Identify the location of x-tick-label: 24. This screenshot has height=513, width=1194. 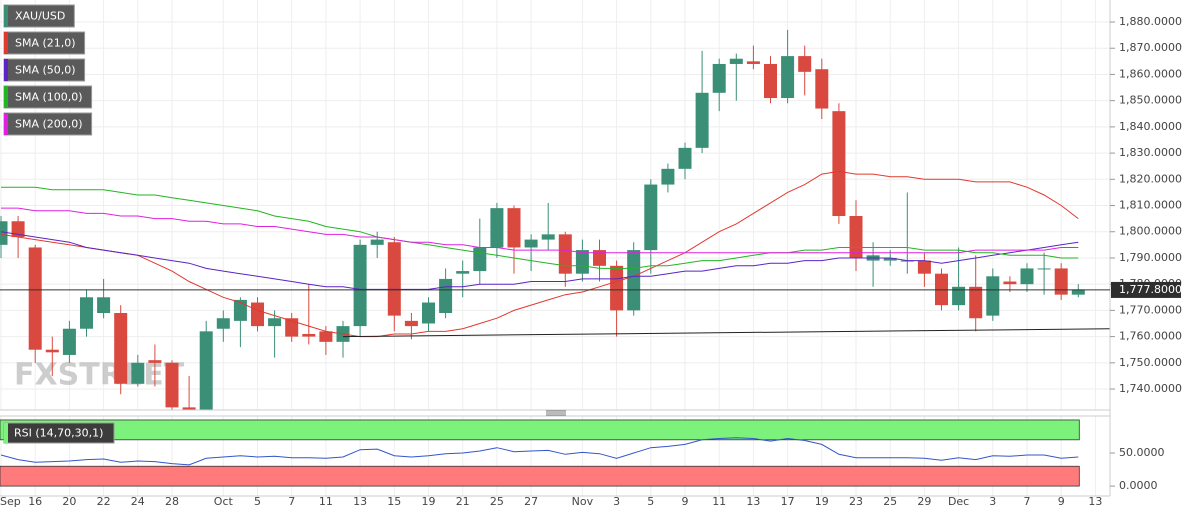
(138, 501).